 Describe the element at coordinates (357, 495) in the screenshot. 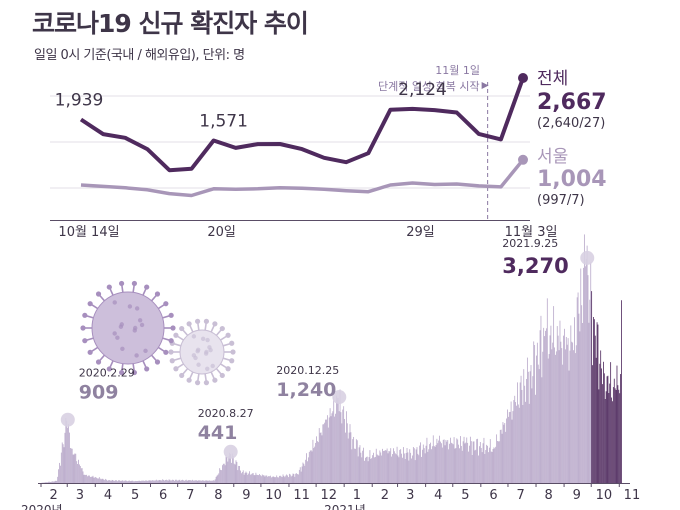

I see `month-tick-label: 1` at that location.